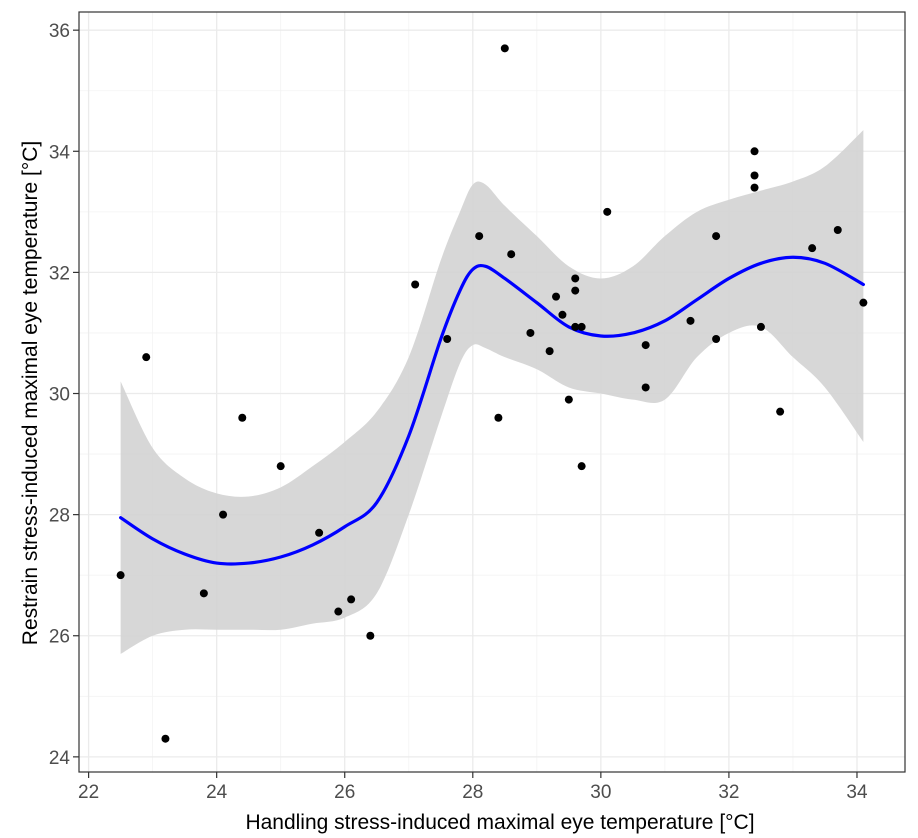 This screenshot has height=838, width=918. I want to click on x-tick-label: 28, so click(472, 792).